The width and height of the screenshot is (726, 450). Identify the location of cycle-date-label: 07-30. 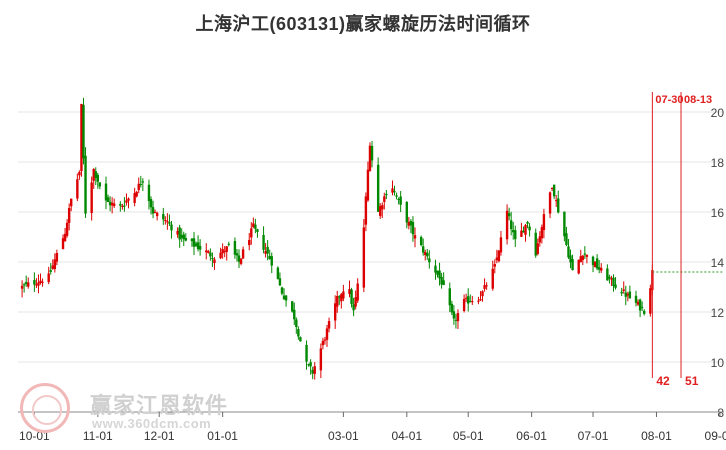
(669, 100).